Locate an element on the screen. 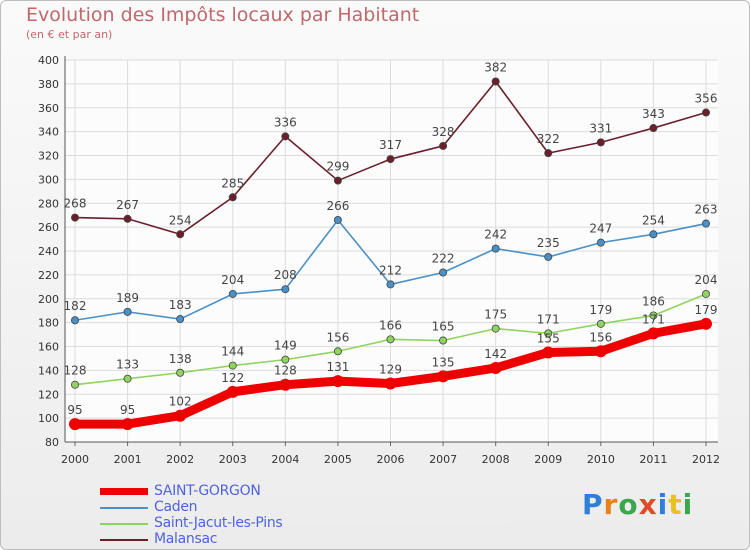 This screenshot has height=550, width=750. data-label: 285 is located at coordinates (232, 183).